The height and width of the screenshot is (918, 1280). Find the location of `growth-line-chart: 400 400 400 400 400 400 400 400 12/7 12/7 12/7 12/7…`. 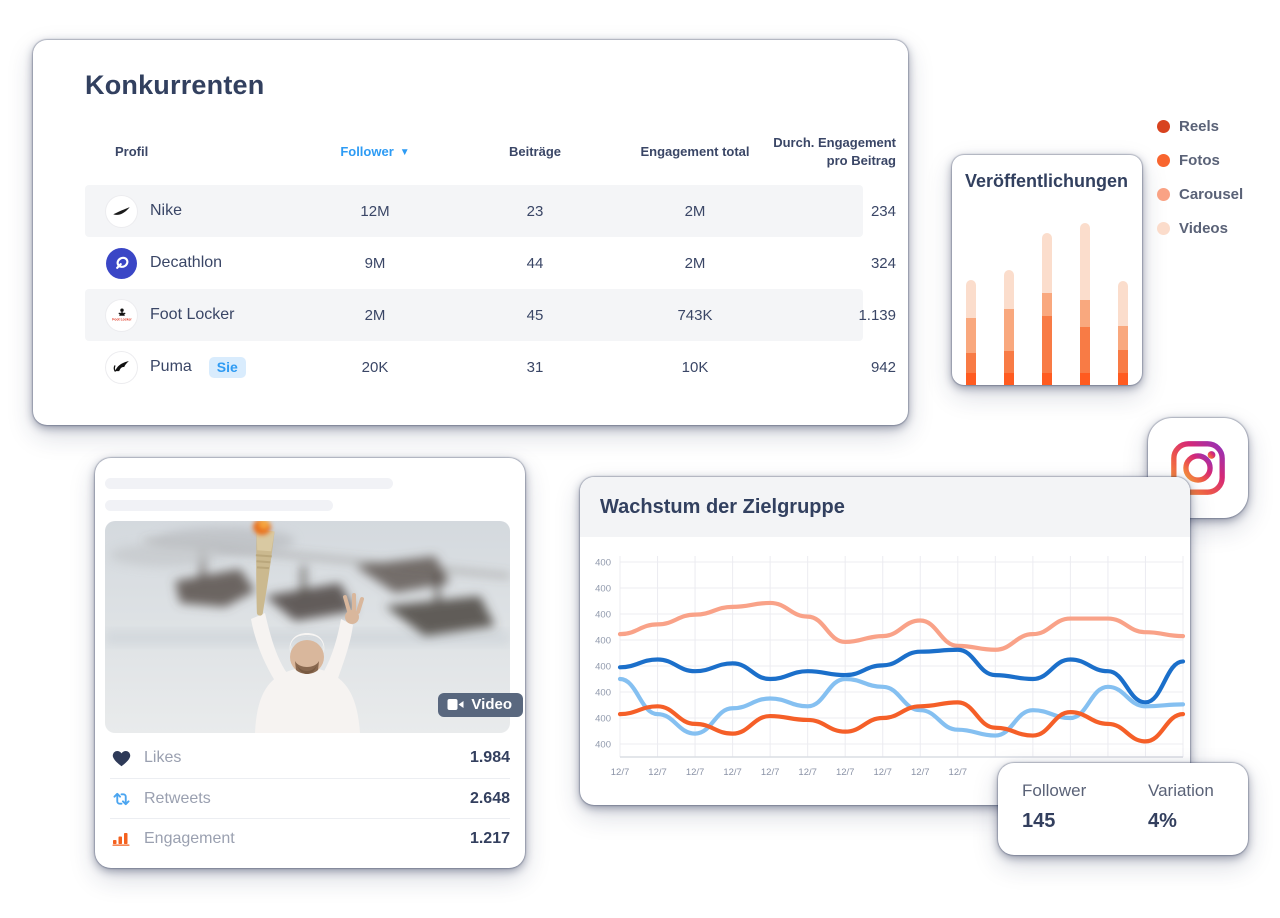

growth-line-chart: 400 400 400 400 400 400 400 400 12/7 12/7 12/7 12/7… is located at coordinates (890, 667).